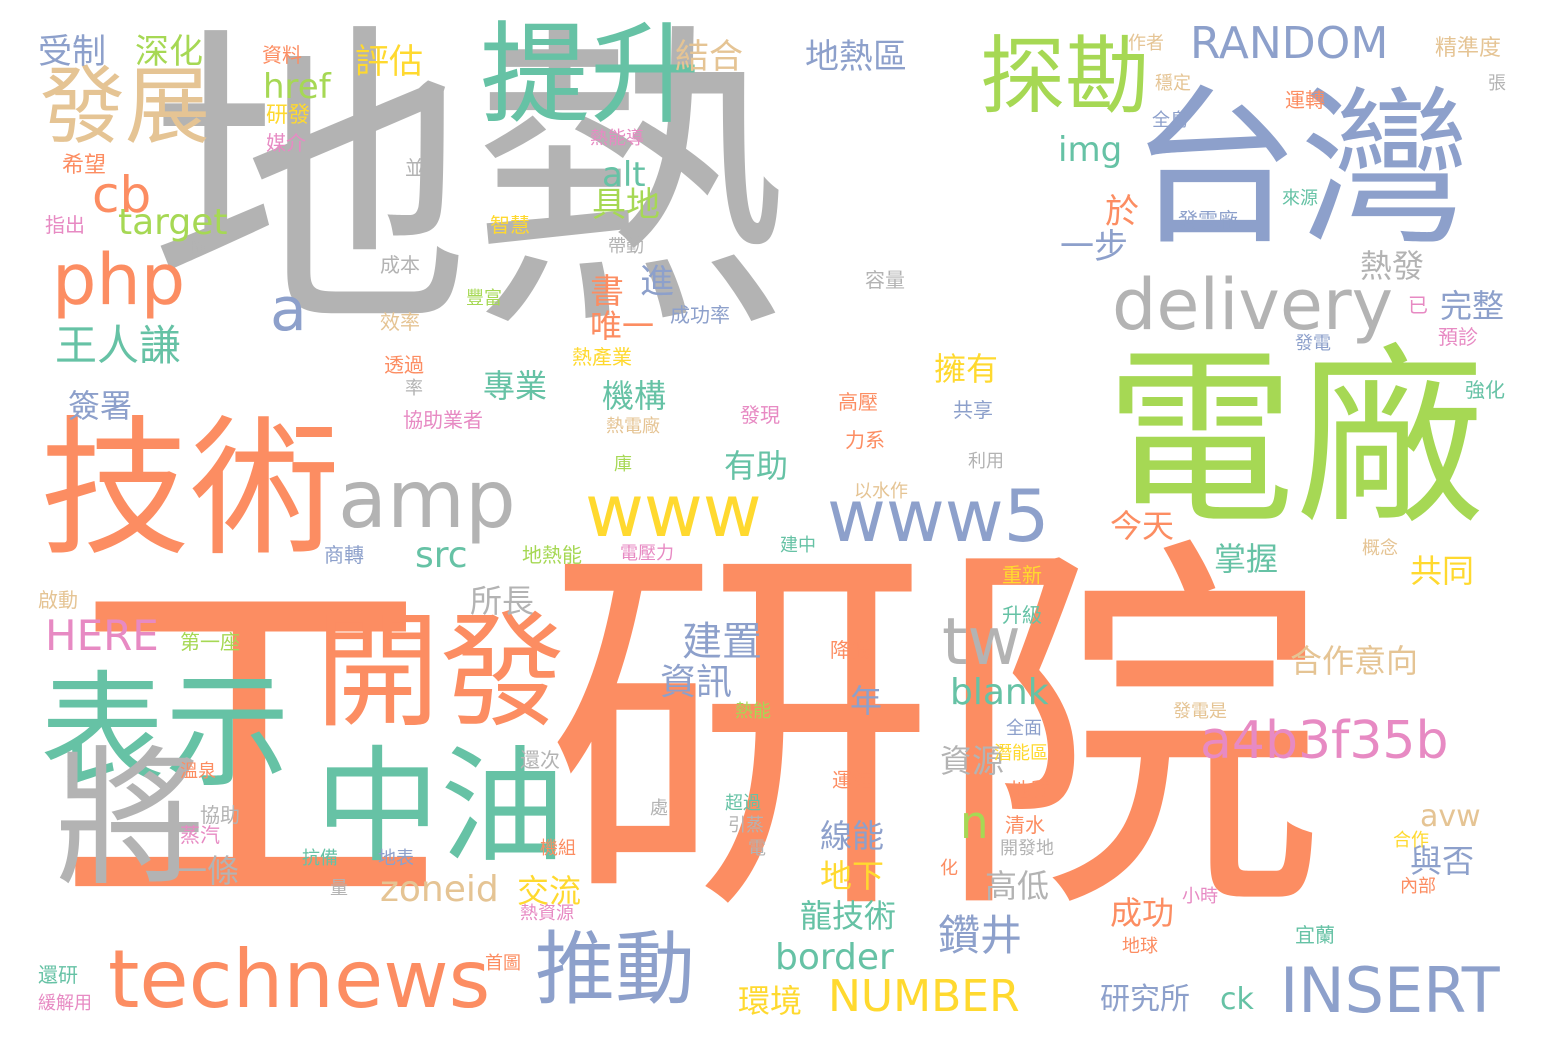 Image resolution: width=1548 pixels, height=1052 pixels. Describe the element at coordinates (72, 52) in the screenshot. I see `word-48: 受制` at that location.